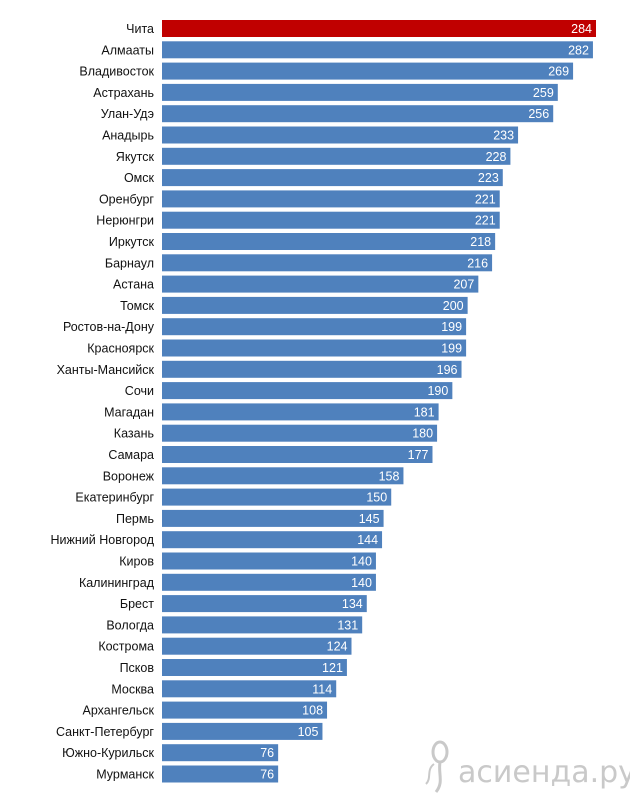 This screenshot has width=630, height=800. What do you see at coordinates (125, 221) in the screenshot?
I see `category-label: Нерюнгри` at bounding box center [125, 221].